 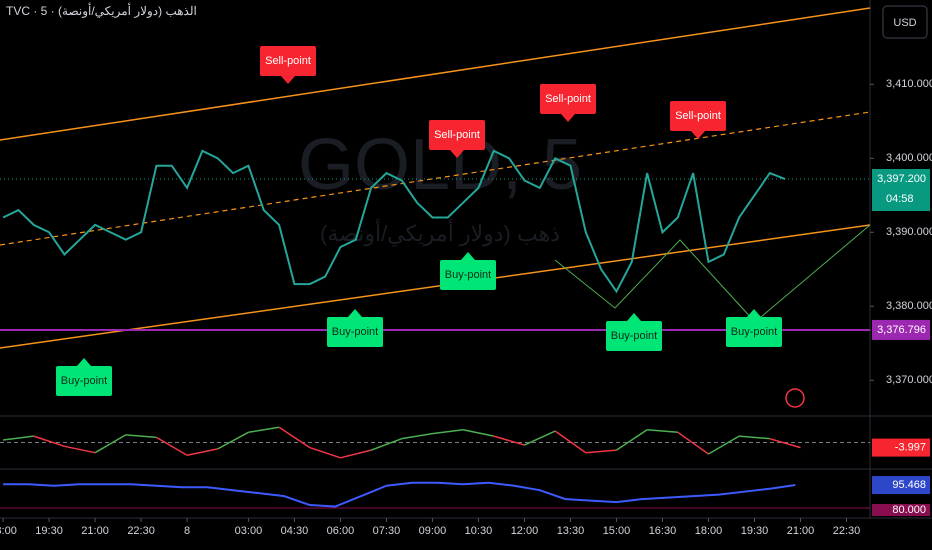 I want to click on y-tick-label: 3,400.000, so click(x=909, y=158).